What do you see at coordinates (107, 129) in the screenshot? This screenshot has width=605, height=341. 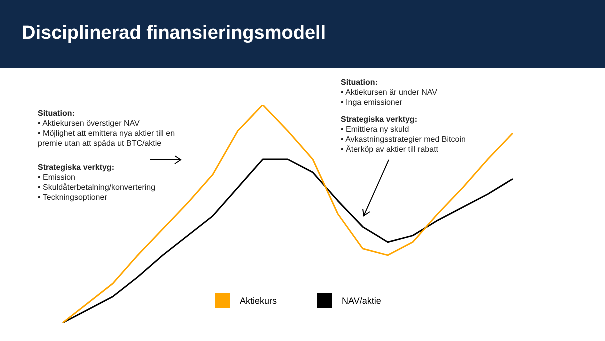 I see `annotation: Situation: • Aktiekursen överstiger NAV • Möjlighet att emittera nya aktier till en premie utan att späda ut BTC/aktie` at bounding box center [107, 129].